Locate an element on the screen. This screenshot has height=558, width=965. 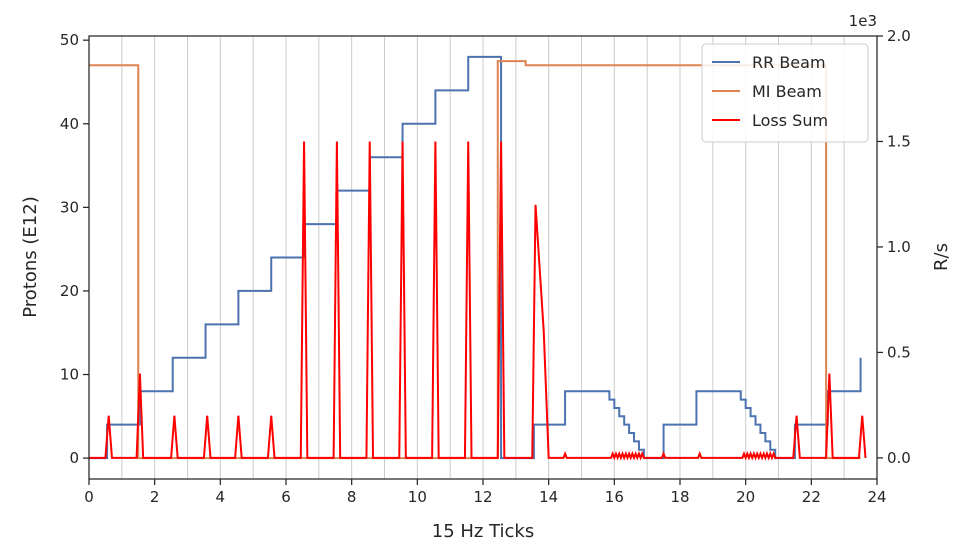
x-tick-label: 4 is located at coordinates (221, 497).